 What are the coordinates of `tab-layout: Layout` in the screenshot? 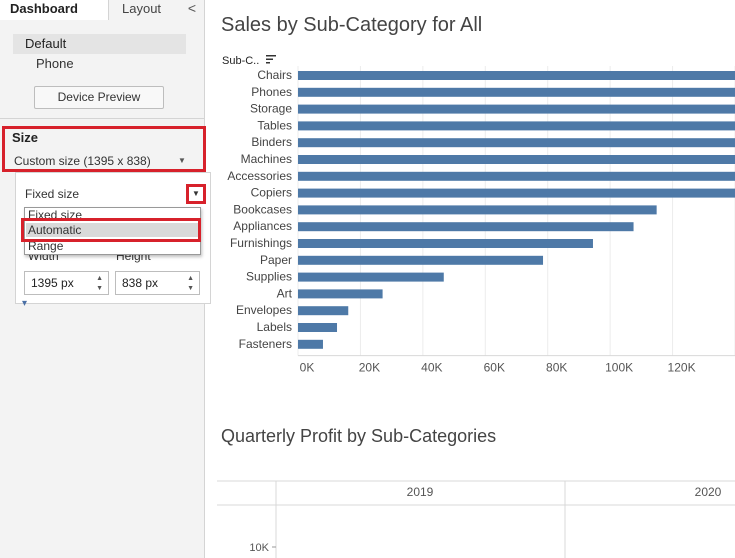 It's located at (142, 8).